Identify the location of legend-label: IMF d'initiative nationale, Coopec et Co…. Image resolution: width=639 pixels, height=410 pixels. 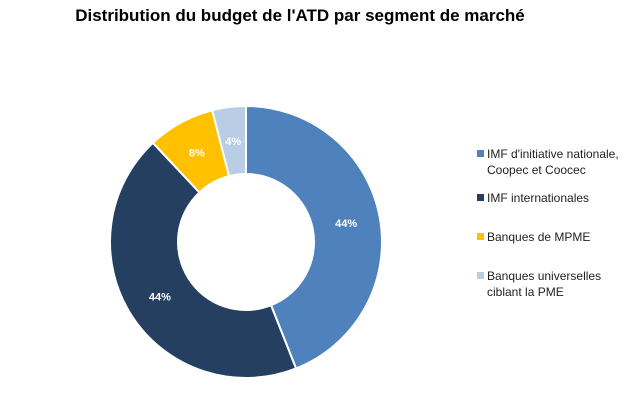
(553, 162).